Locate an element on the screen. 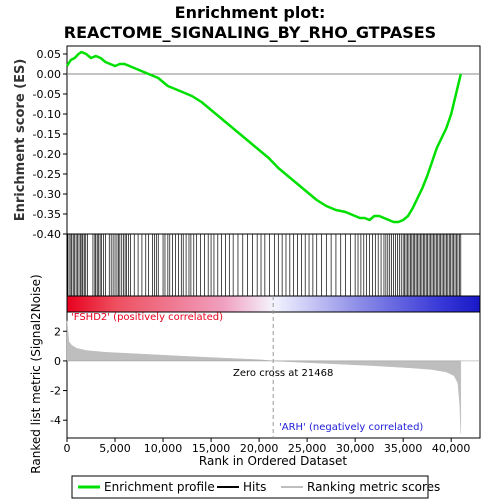 This screenshot has height=500, width=500. x-tick-label: 0 is located at coordinates (67, 448).